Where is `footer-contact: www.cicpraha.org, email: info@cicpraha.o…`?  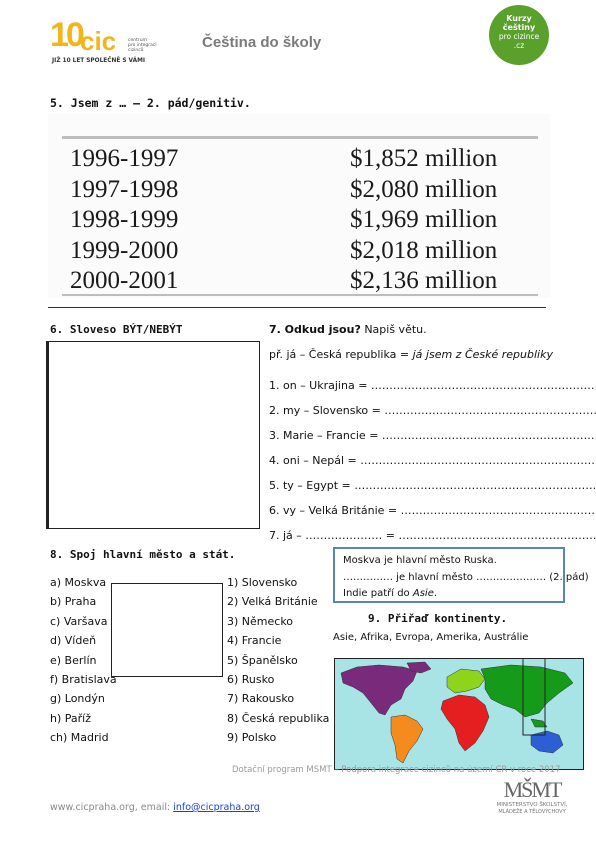
footer-contact: www.cicpraha.org, email: info@cicpraha.o… is located at coordinates (155, 807).